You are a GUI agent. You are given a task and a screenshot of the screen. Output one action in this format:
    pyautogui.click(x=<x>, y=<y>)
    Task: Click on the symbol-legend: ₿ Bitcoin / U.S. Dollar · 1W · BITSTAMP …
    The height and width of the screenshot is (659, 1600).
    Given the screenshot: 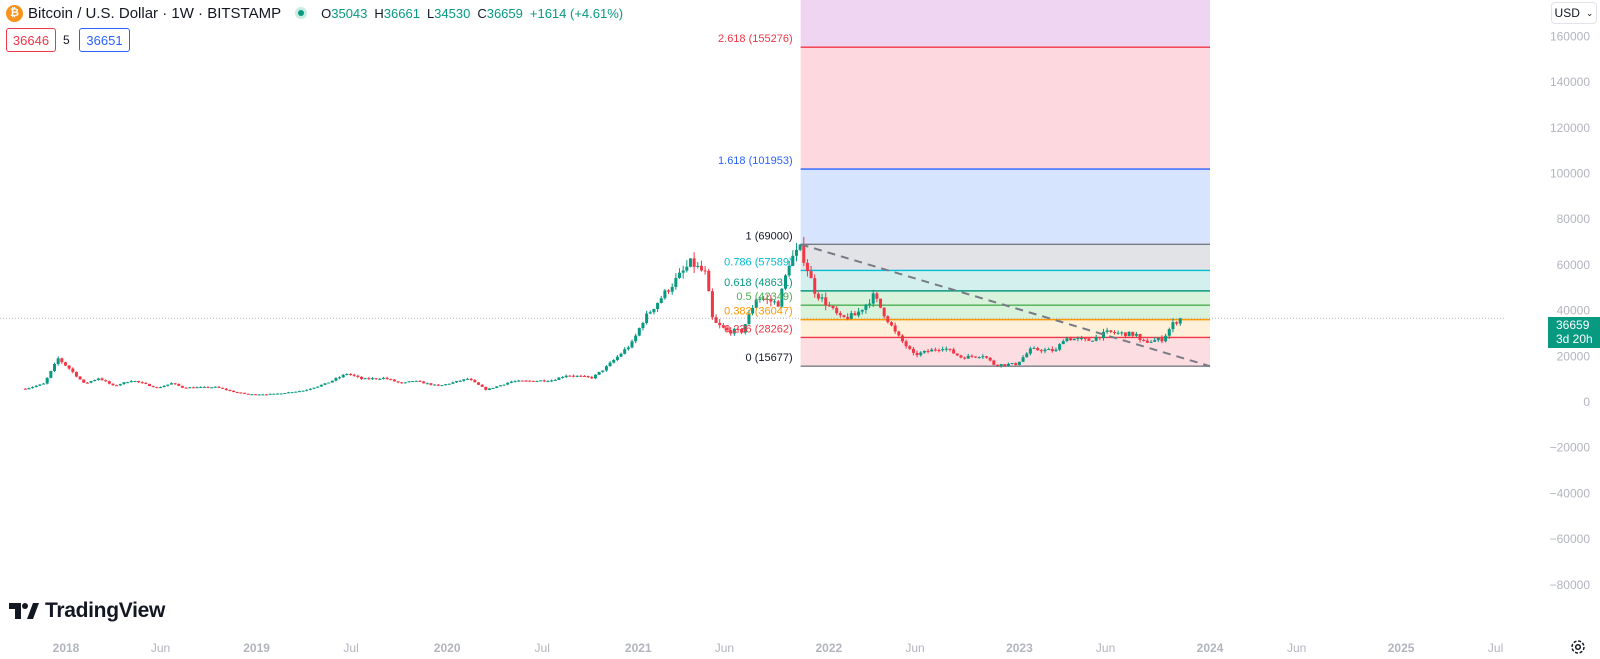 What is the action you would take?
    pyautogui.click(x=314, y=13)
    